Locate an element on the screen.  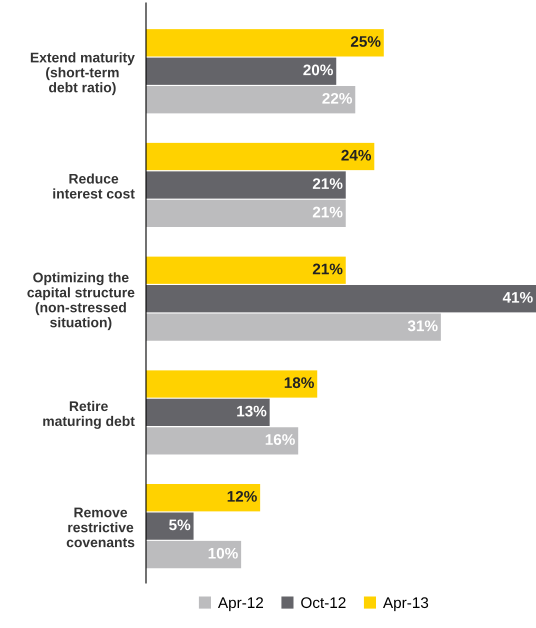
data-label: 24% is located at coordinates (356, 155).